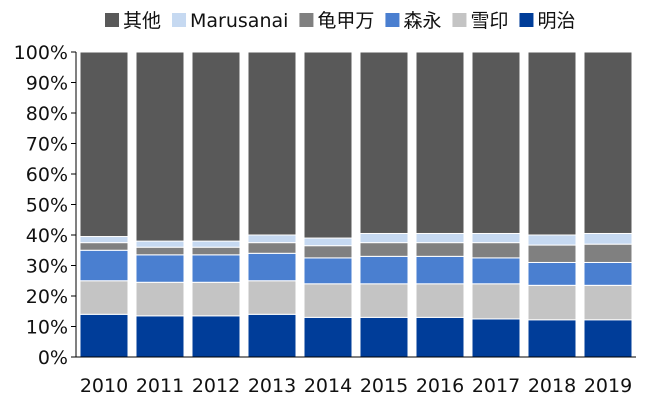 Image resolution: width=647 pixels, height=403 pixels. Describe the element at coordinates (328, 386) in the screenshot. I see `x-tick-label: 2014` at that location.